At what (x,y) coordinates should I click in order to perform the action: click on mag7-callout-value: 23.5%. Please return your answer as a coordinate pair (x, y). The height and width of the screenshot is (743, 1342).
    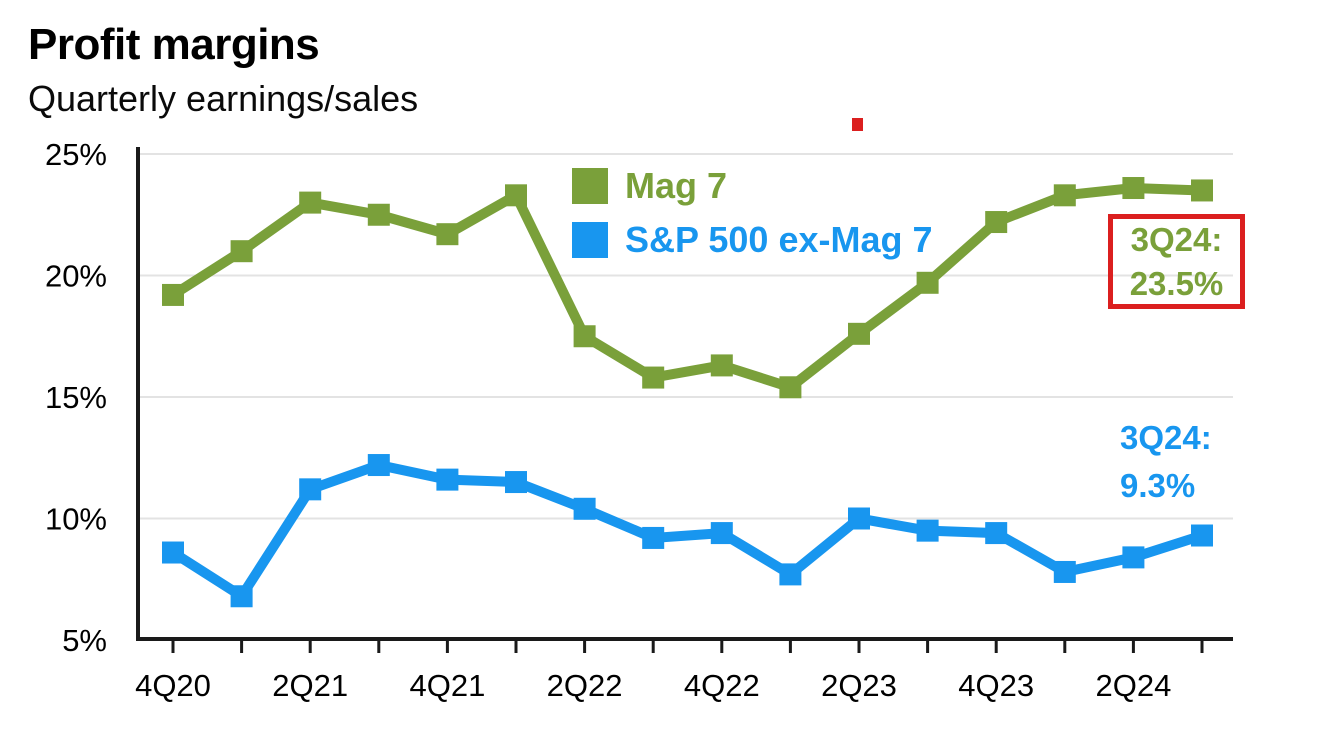
    Looking at the image, I should click on (1176, 283).